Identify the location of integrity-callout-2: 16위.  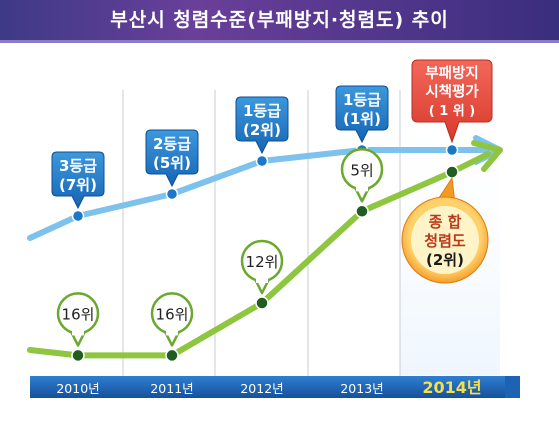
(172, 319).